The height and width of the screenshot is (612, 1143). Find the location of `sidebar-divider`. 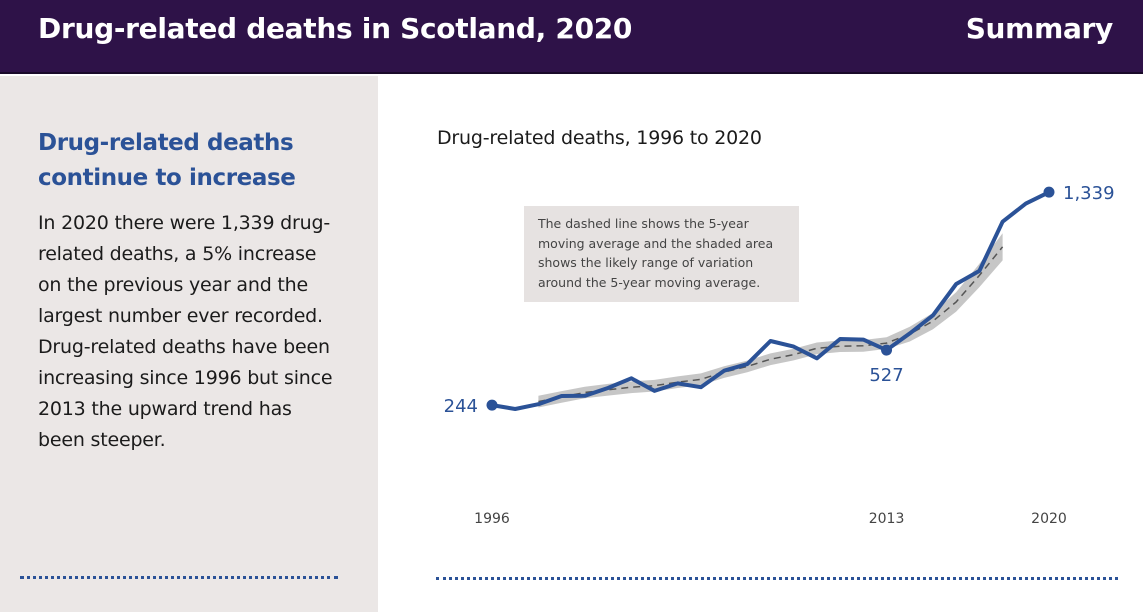

sidebar-divider is located at coordinates (179, 577).